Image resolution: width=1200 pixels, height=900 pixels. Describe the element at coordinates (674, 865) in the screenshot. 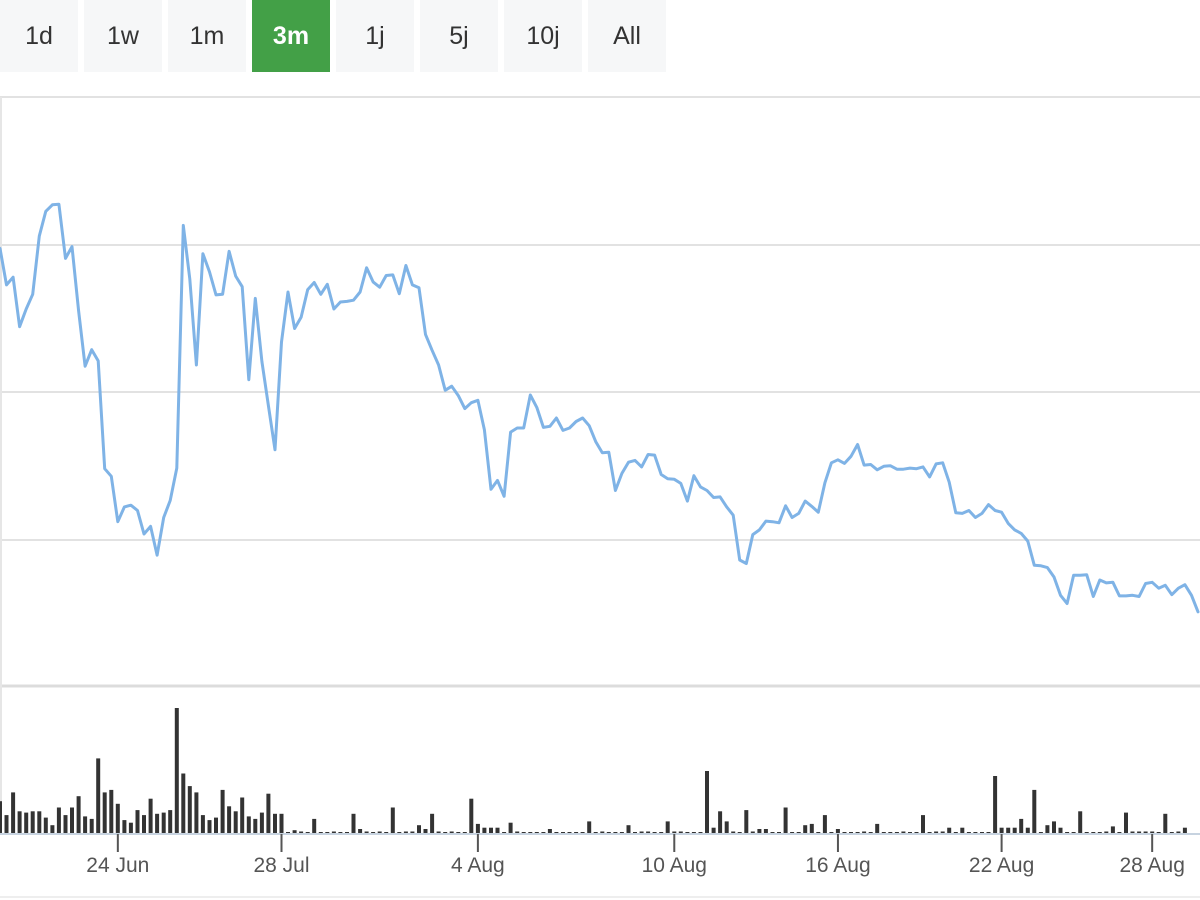

I see `x-tick-label: 10 Aug` at that location.